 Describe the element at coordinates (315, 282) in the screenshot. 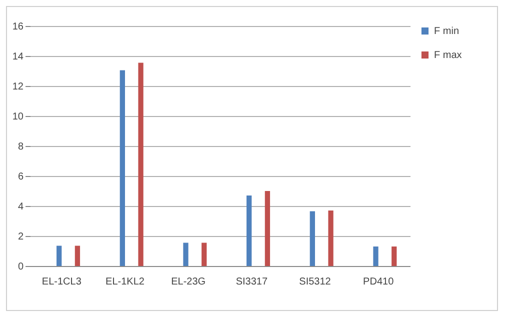

I see `x-tick-label: SI5312` at that location.